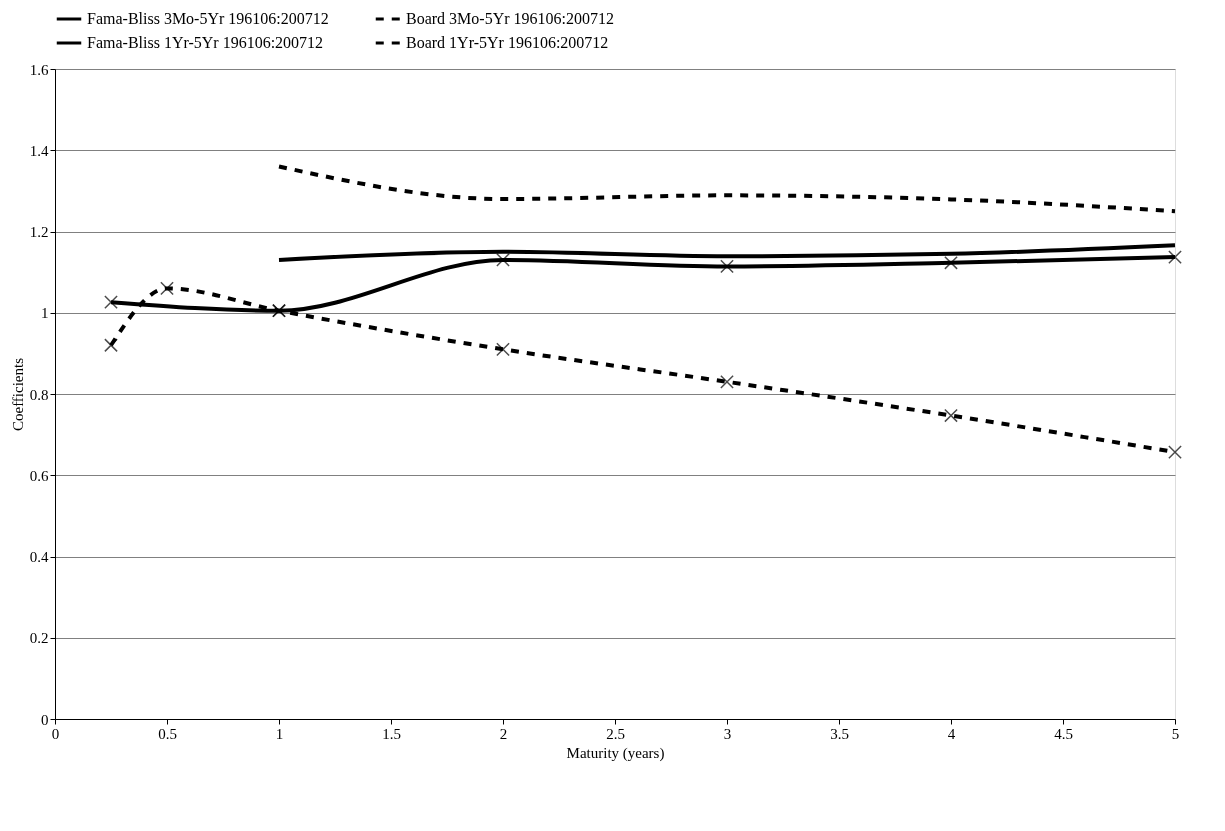 This screenshot has height=831, width=1225. I want to click on x-axis-title: Maturity (years), so click(615, 753).